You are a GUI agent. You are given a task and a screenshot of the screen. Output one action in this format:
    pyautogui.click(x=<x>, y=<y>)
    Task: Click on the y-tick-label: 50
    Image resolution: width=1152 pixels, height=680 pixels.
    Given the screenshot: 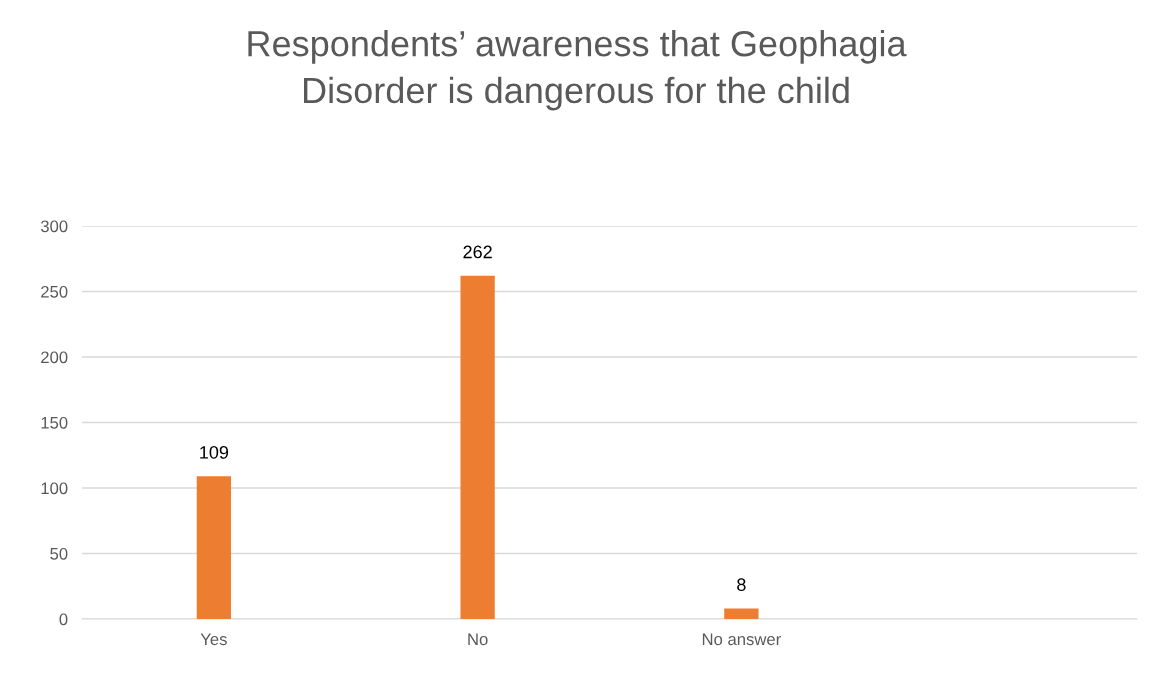 What is the action you would take?
    pyautogui.click(x=59, y=553)
    